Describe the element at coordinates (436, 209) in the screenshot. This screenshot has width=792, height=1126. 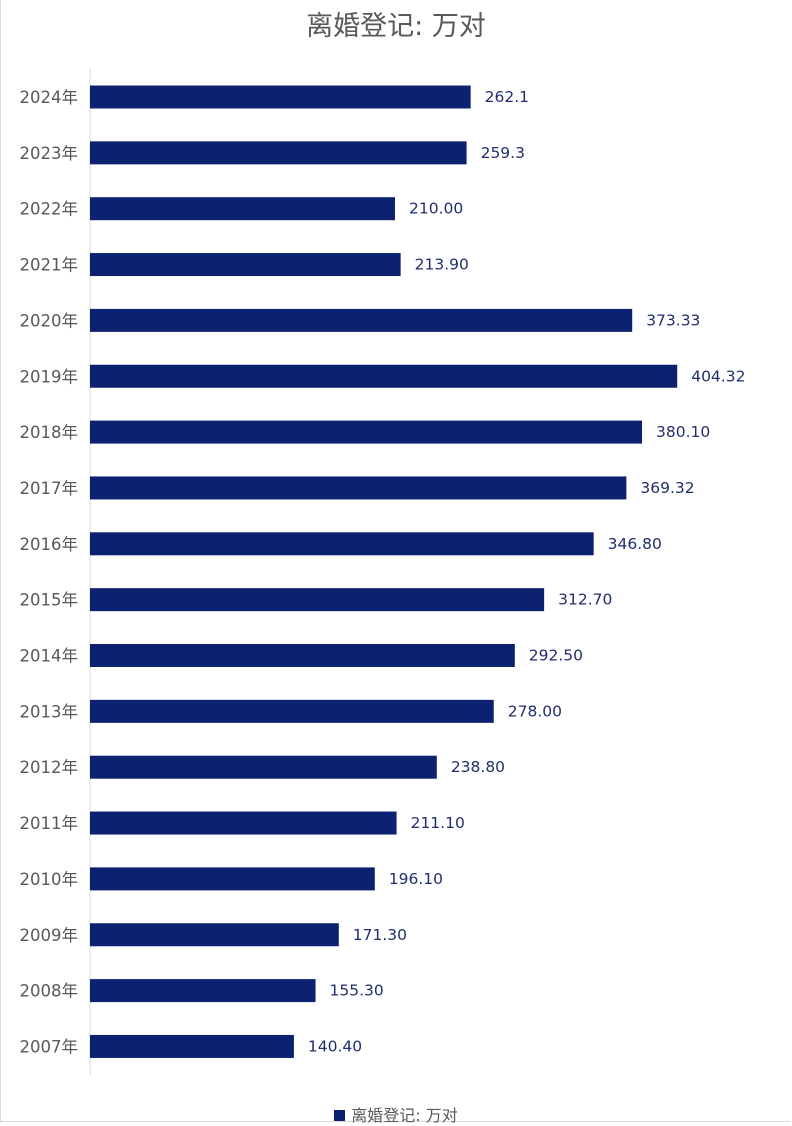
I see `value-label: 210.00` at that location.